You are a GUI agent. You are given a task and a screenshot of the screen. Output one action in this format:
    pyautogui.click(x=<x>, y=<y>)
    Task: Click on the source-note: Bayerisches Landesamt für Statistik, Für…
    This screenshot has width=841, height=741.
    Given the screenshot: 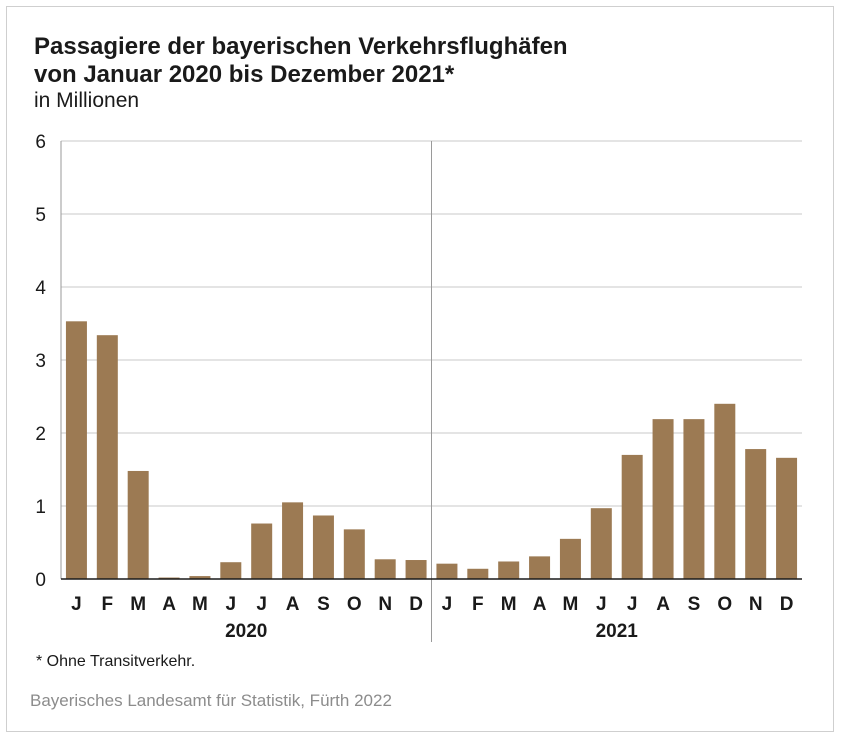 What is the action you would take?
    pyautogui.click(x=211, y=700)
    